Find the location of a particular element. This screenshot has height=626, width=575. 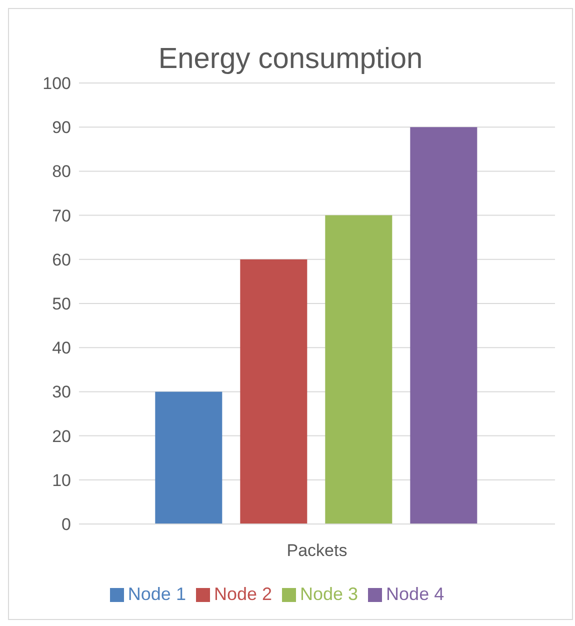

y-tick-label: 0 is located at coordinates (66, 524).